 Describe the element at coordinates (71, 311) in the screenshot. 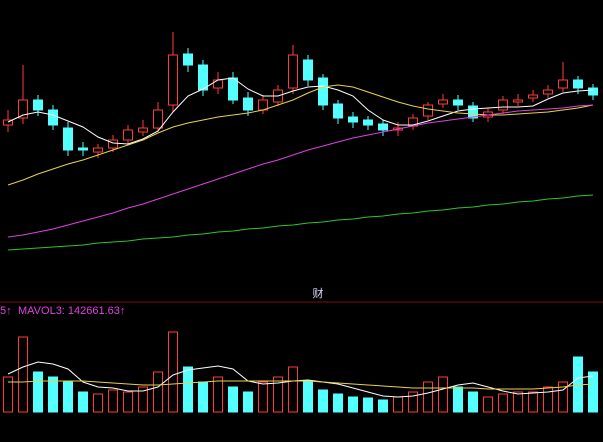

I see `volume-label: MAVOL3: 142661.63↑` at that location.